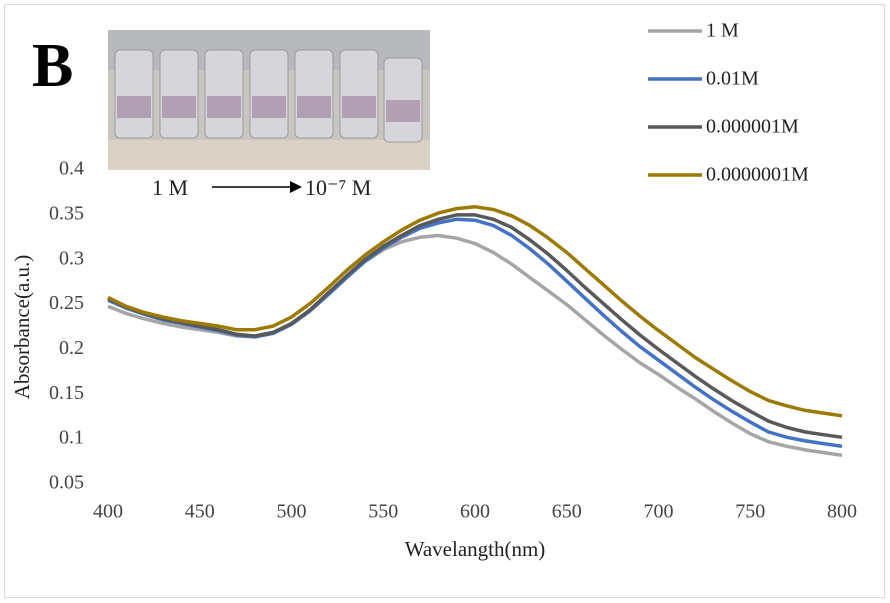 This screenshot has height=603, width=890. What do you see at coordinates (66, 393) in the screenshot?
I see `y-tick-label: 0.15` at bounding box center [66, 393].